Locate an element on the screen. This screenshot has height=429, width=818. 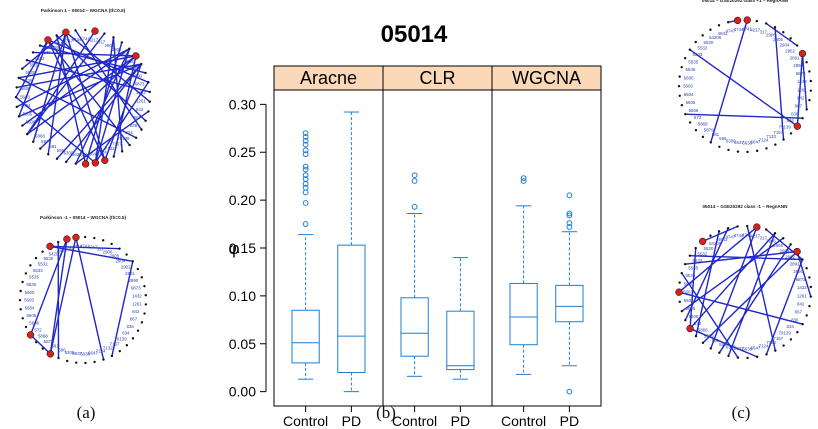
network-title: 05014 – GSE20292 class -1 – RegnANN is located at coordinates (745, 206).